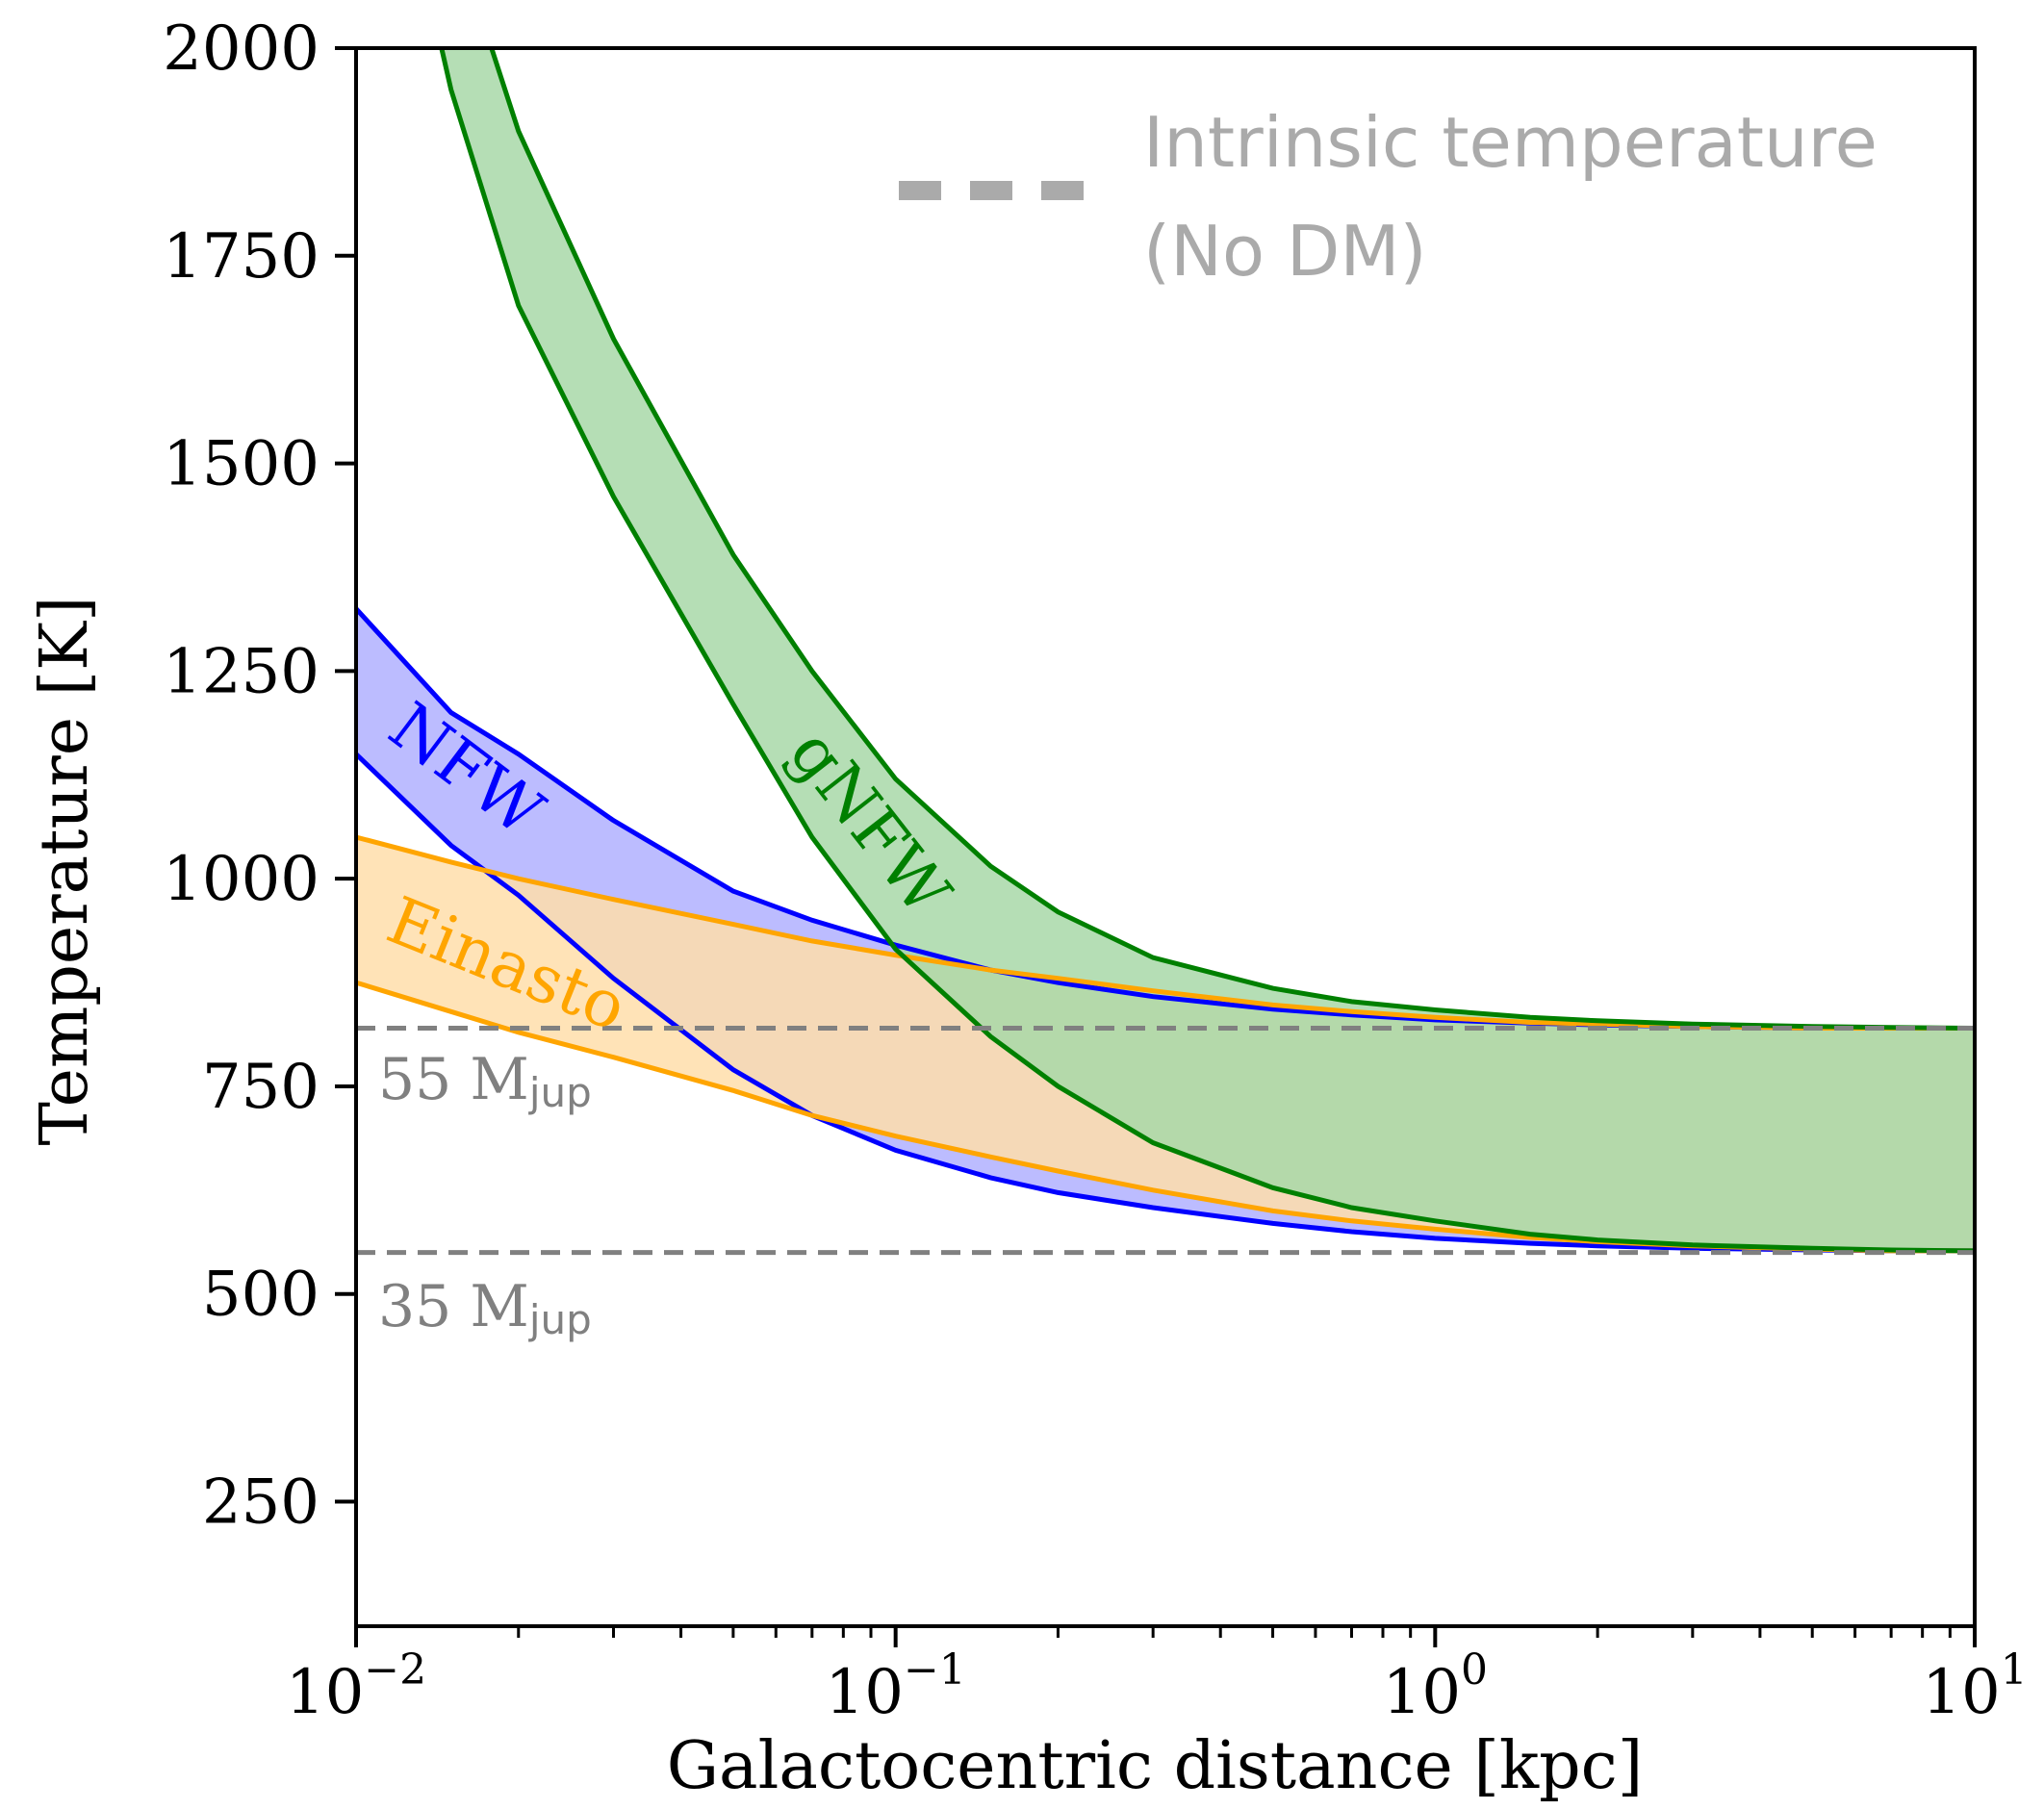 This screenshot has width=2044, height=1810. Describe the element at coordinates (241, 671) in the screenshot. I see `y-tick-label: 1250` at that location.